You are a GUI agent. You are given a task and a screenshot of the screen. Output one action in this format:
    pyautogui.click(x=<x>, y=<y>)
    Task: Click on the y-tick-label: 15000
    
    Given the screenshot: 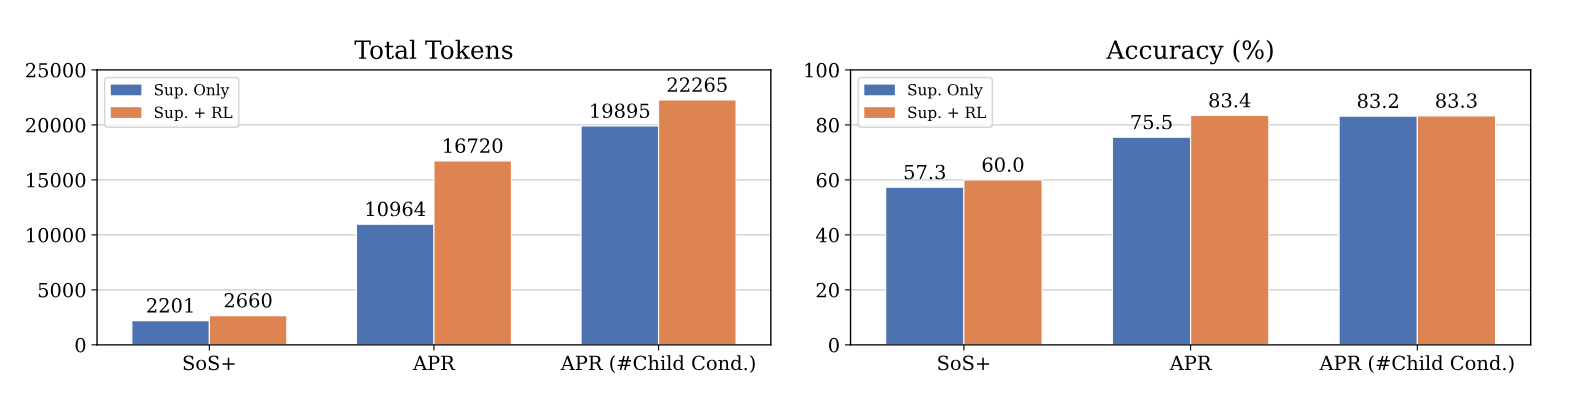 What is the action you would take?
    pyautogui.click(x=56, y=180)
    